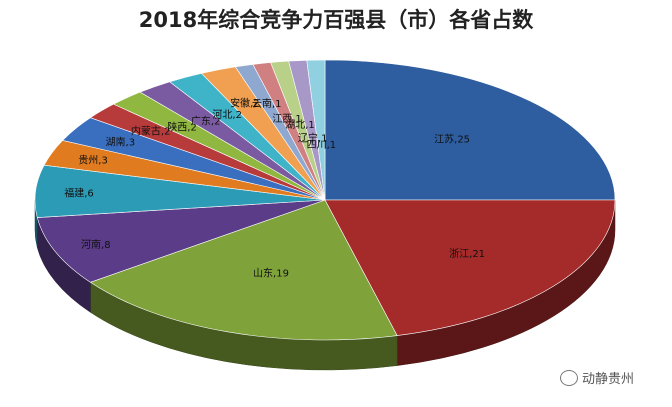 The height and width of the screenshot is (407, 672). Describe the element at coordinates (467, 254) in the screenshot. I see `slice-label-浙江: 浙江,21` at that location.